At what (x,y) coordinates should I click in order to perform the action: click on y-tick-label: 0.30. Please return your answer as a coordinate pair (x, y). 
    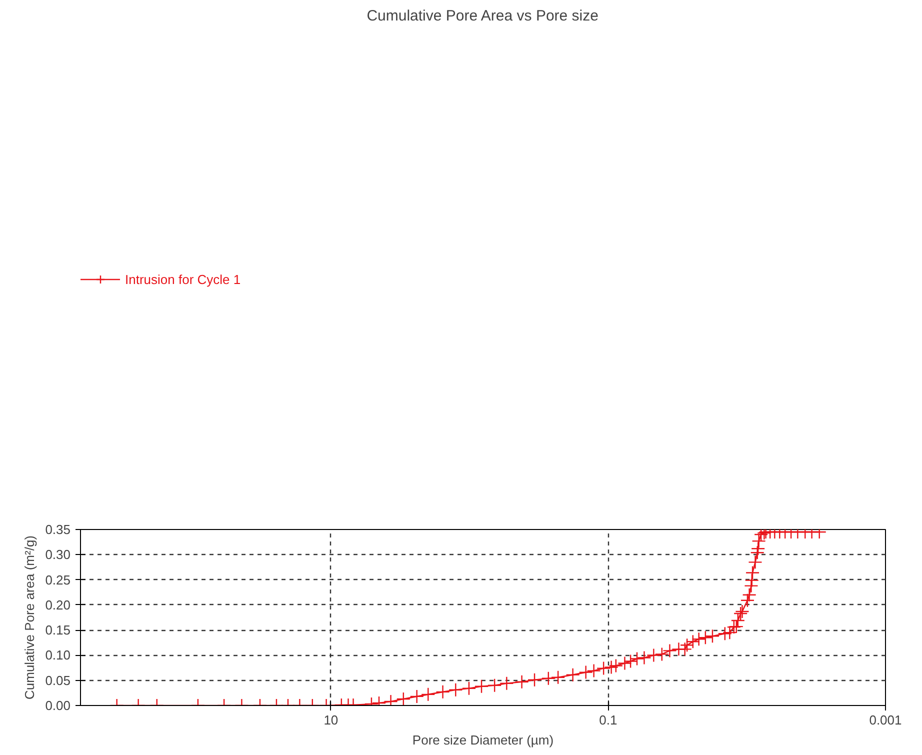
    Looking at the image, I should click on (58, 554).